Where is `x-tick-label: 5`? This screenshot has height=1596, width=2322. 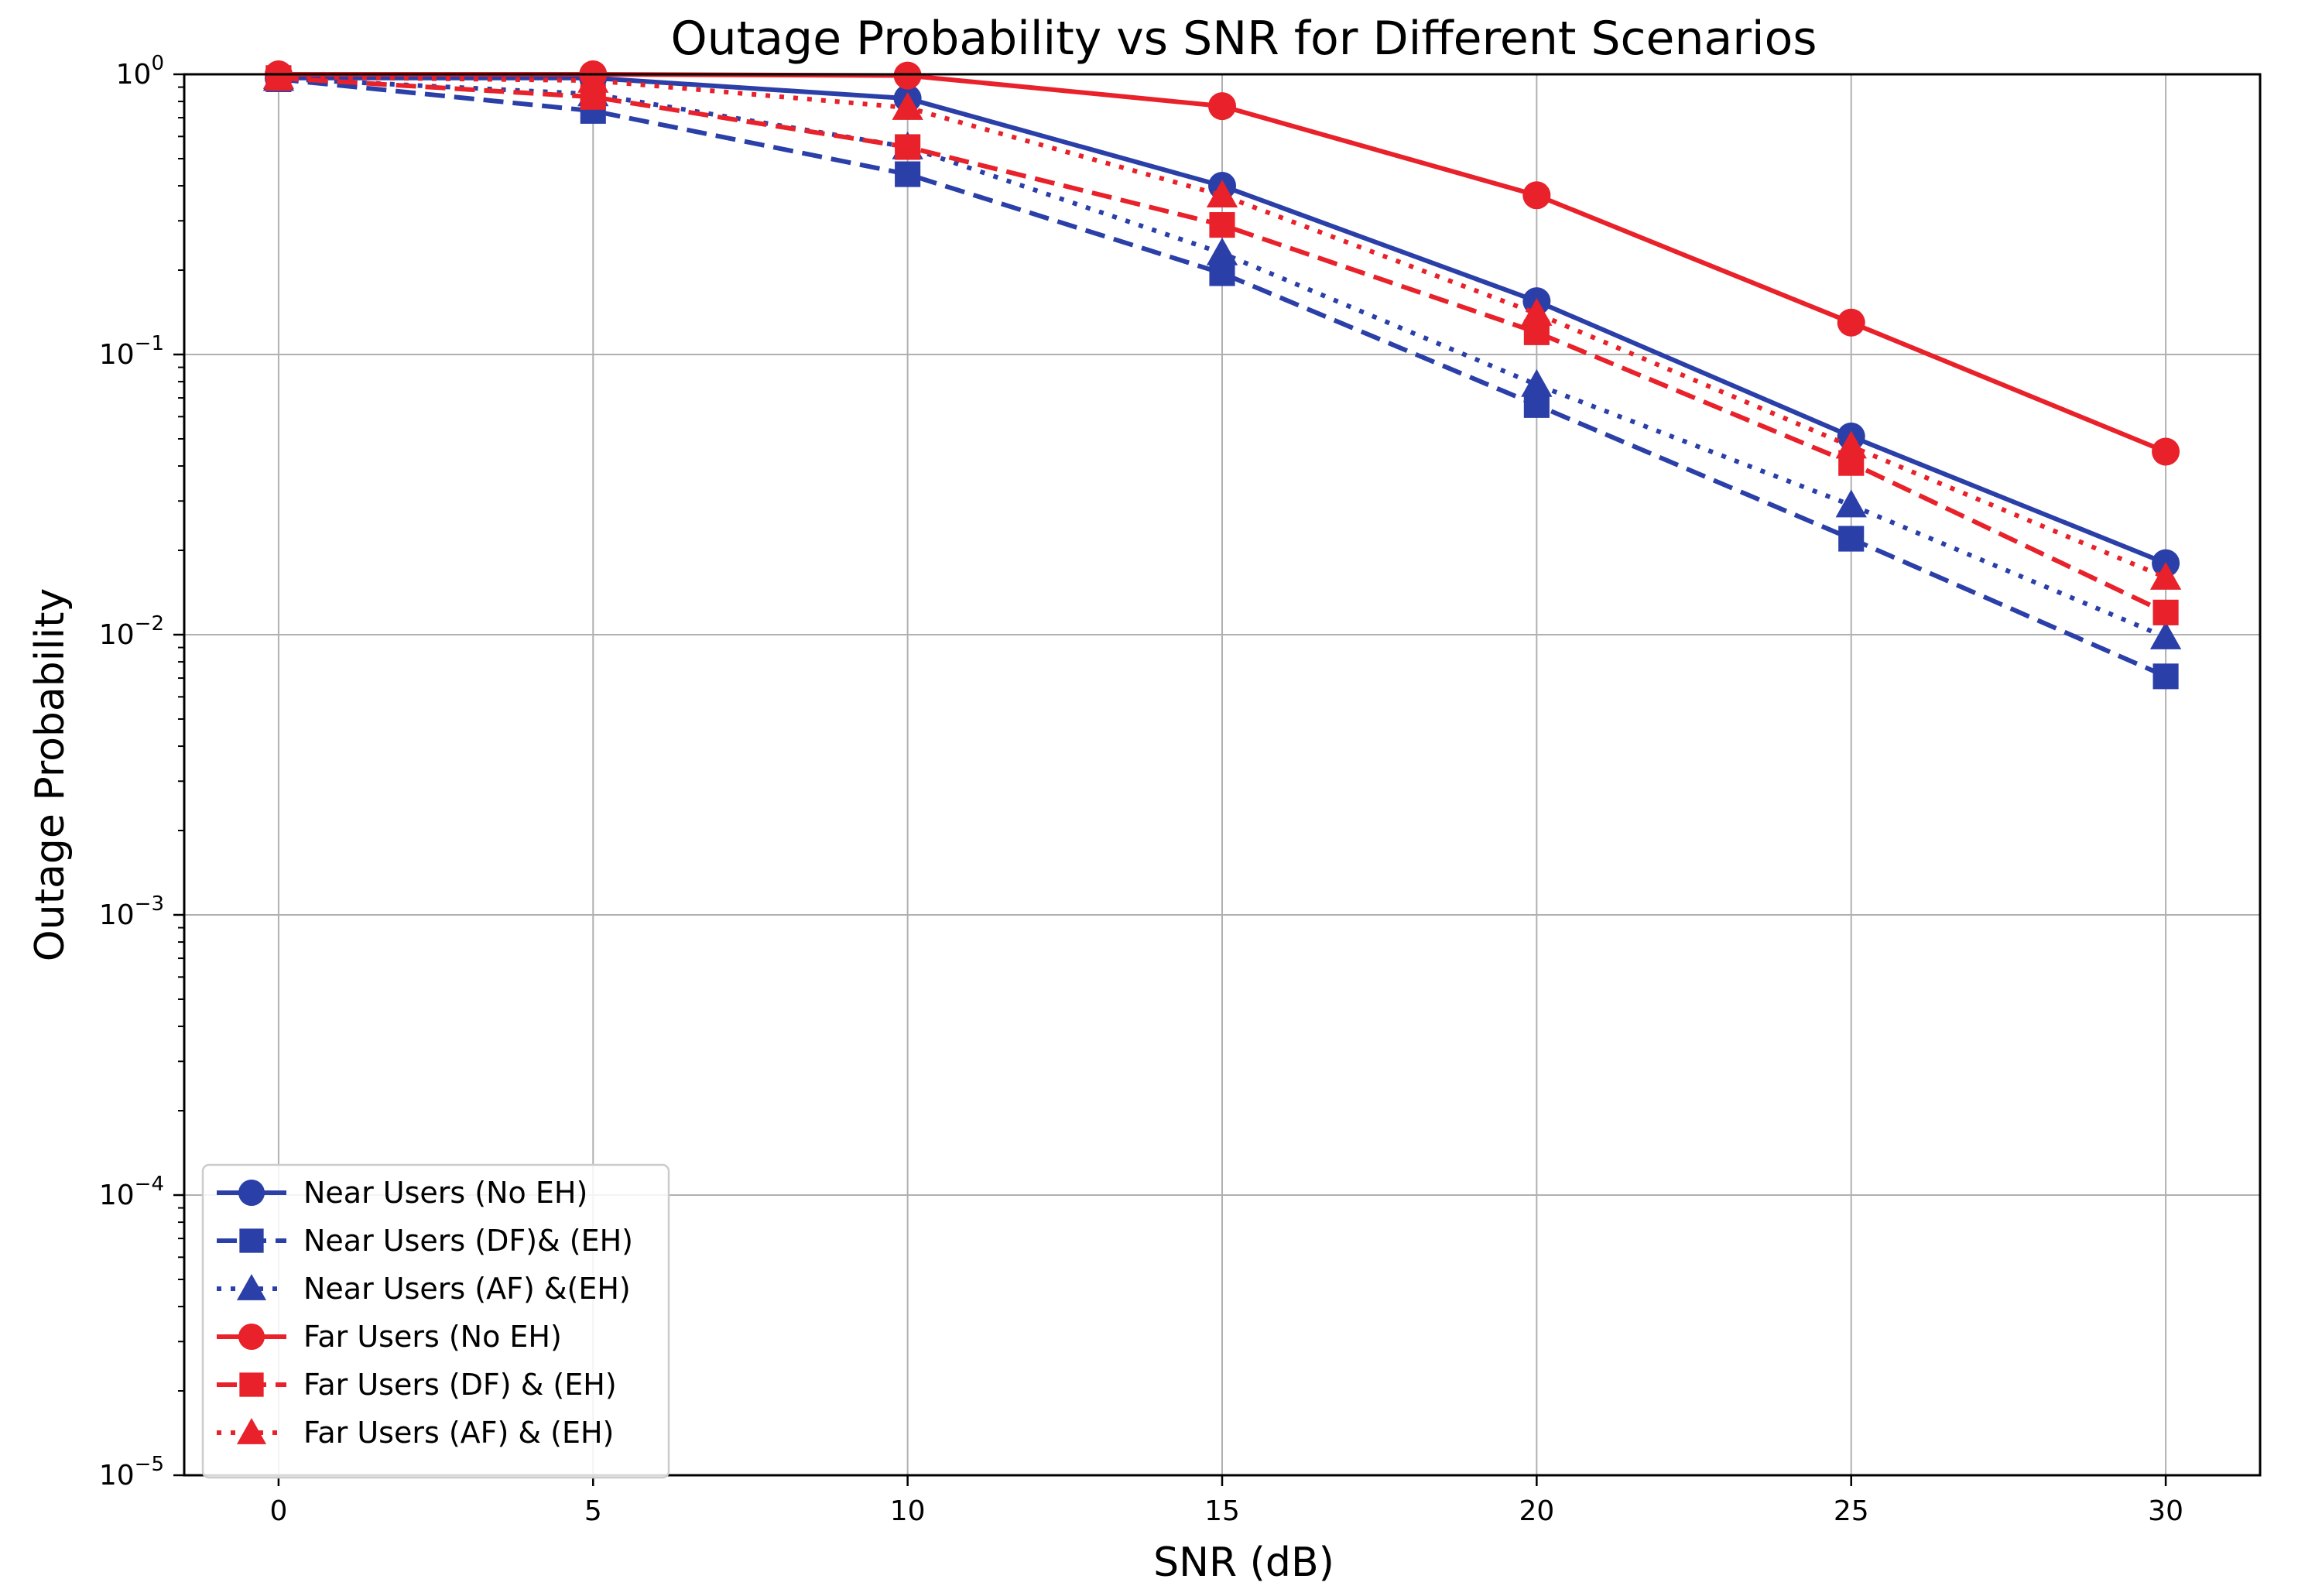 x-tick-label: 5 is located at coordinates (593, 1511).